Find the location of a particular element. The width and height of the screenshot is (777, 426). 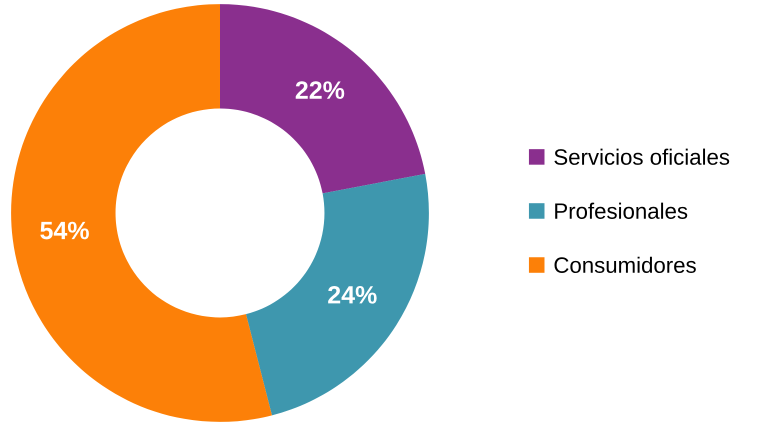

legend-label: Profesionales is located at coordinates (621, 210).